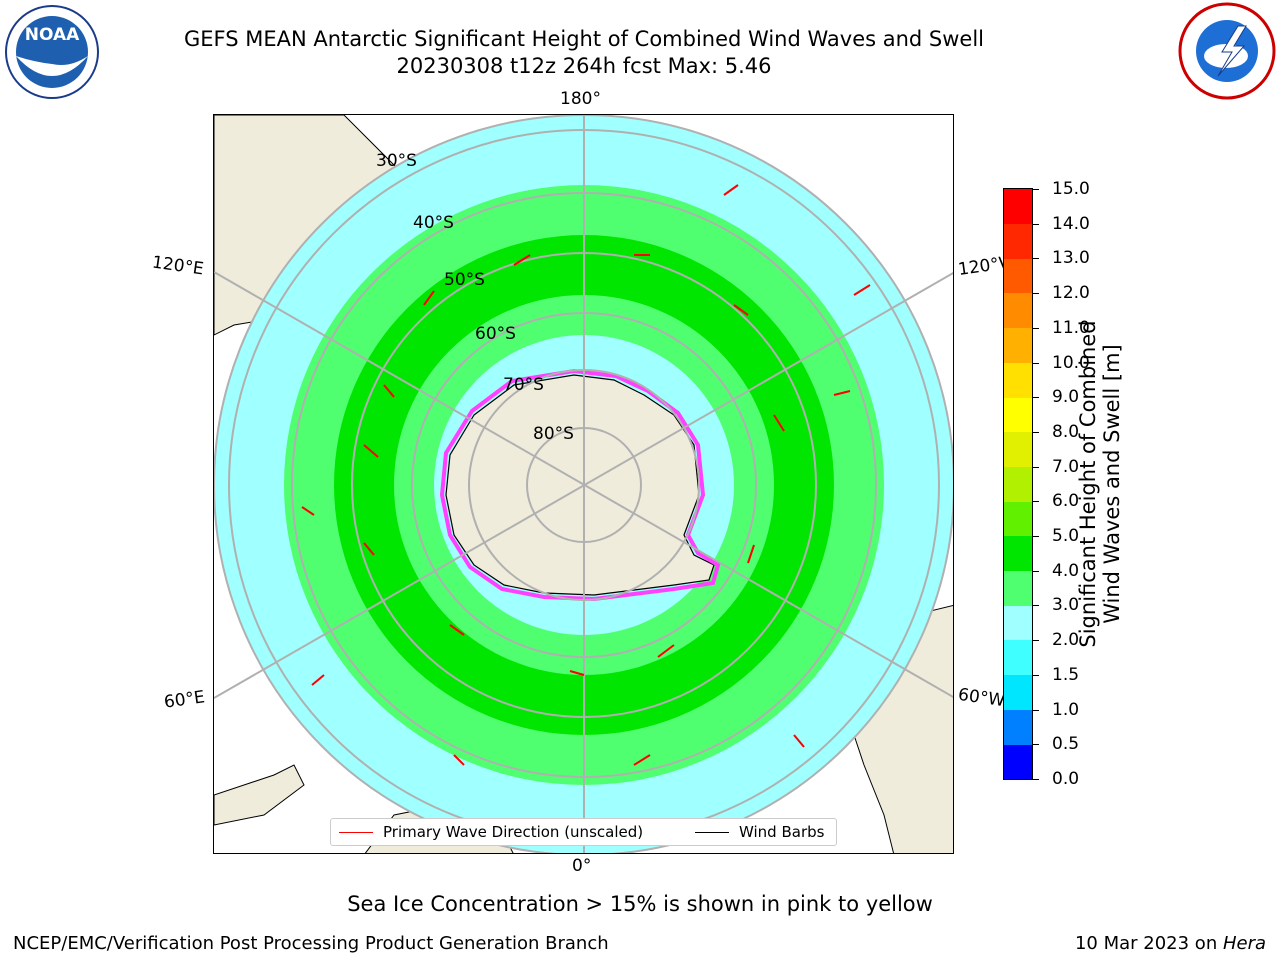  What do you see at coordinates (259, 795) in the screenshot?
I see `land-africa` at bounding box center [259, 795].